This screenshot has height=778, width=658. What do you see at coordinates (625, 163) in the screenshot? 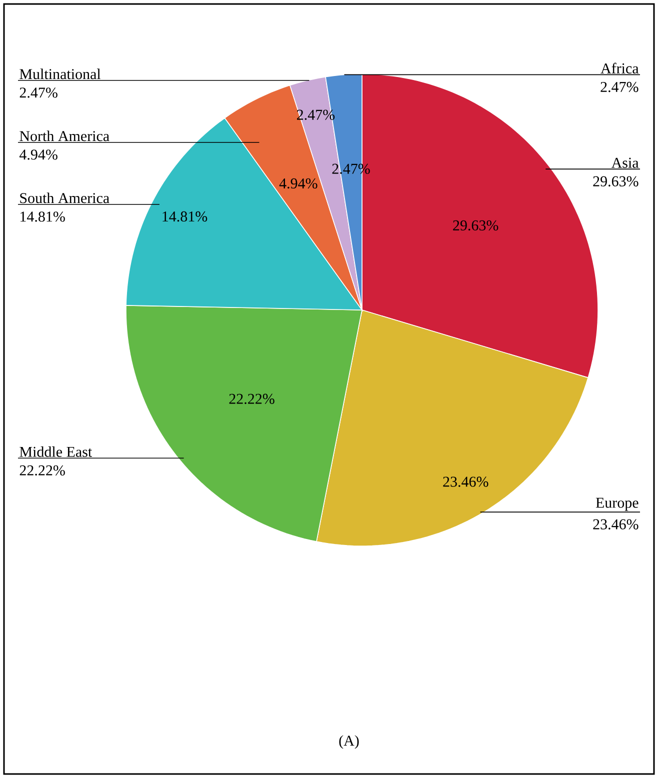
I see `slice-label: Asia` at bounding box center [625, 163].